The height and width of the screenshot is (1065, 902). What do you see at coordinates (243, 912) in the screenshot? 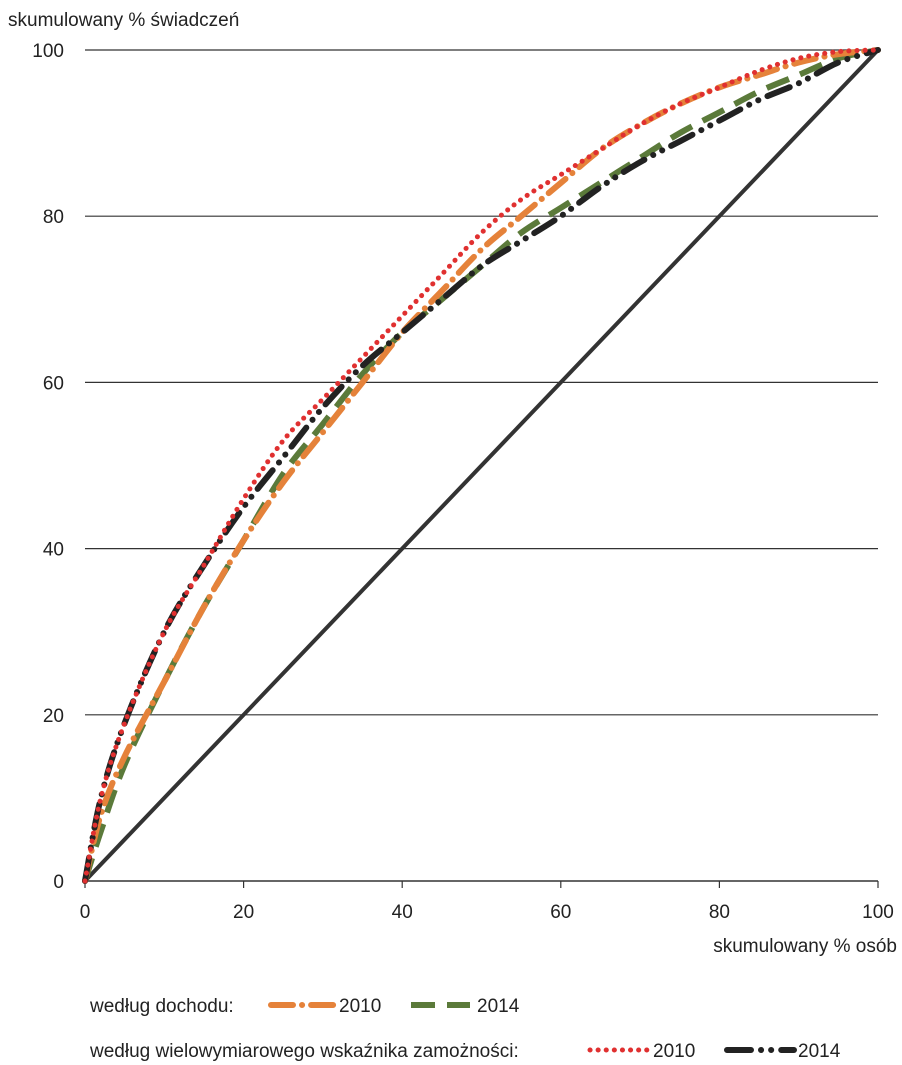
I see `x-tick-label-20: 20` at bounding box center [243, 912].